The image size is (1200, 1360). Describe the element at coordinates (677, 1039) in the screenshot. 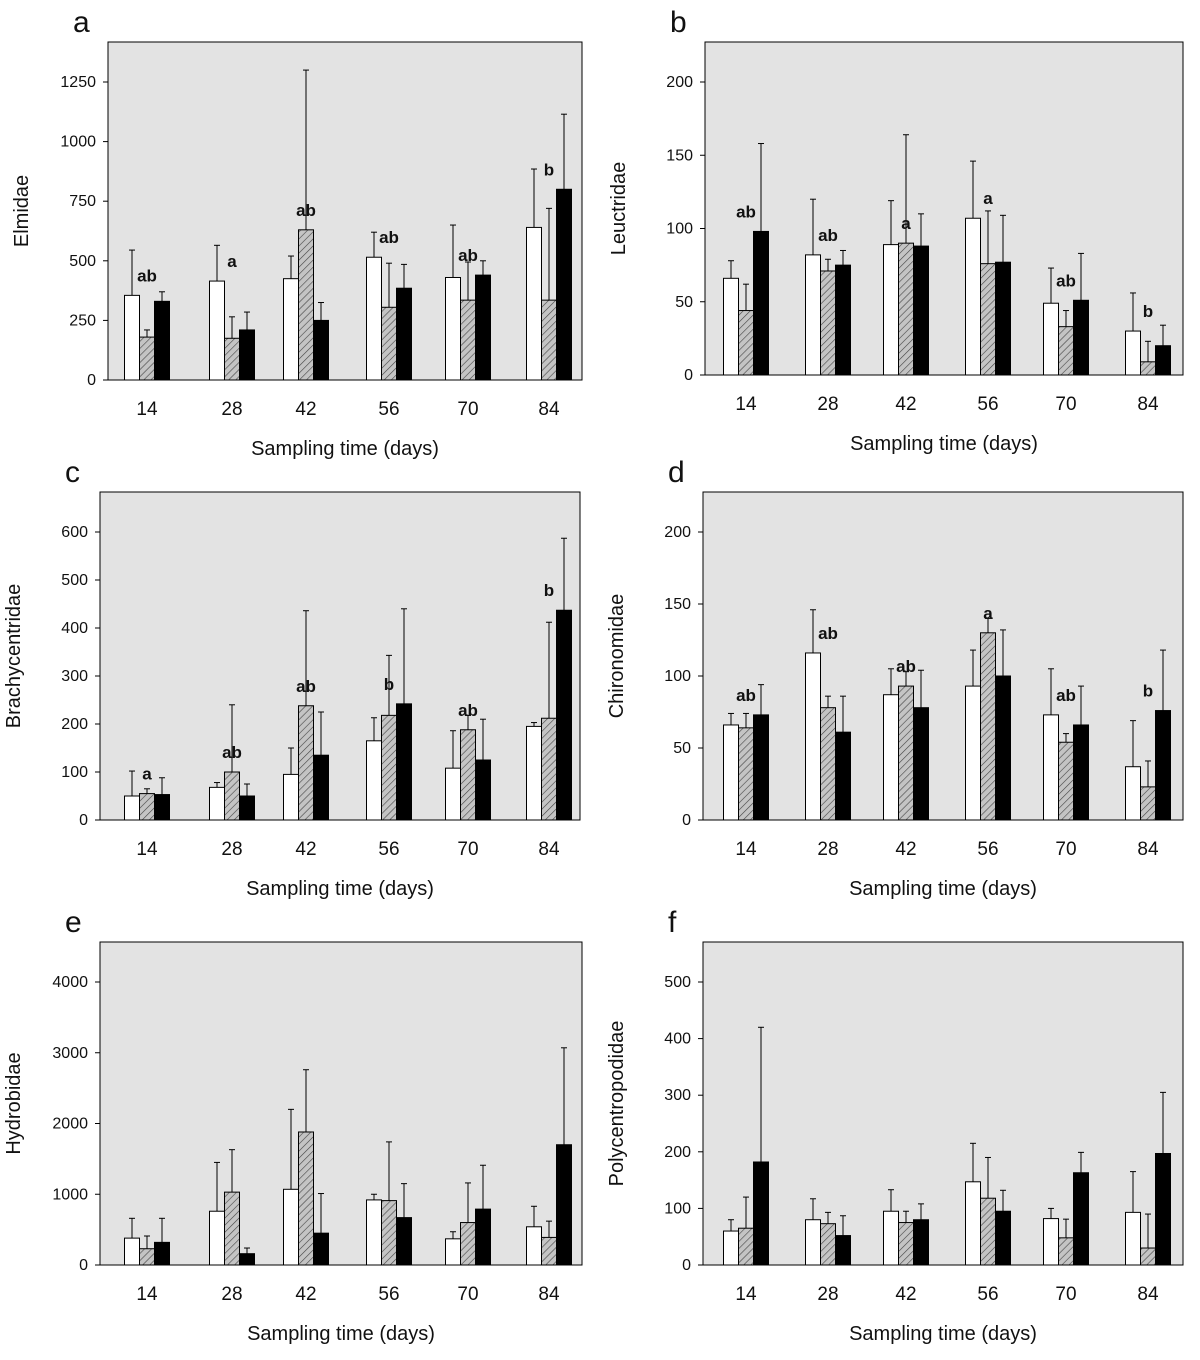

I see `y-tick-label: 400` at that location.